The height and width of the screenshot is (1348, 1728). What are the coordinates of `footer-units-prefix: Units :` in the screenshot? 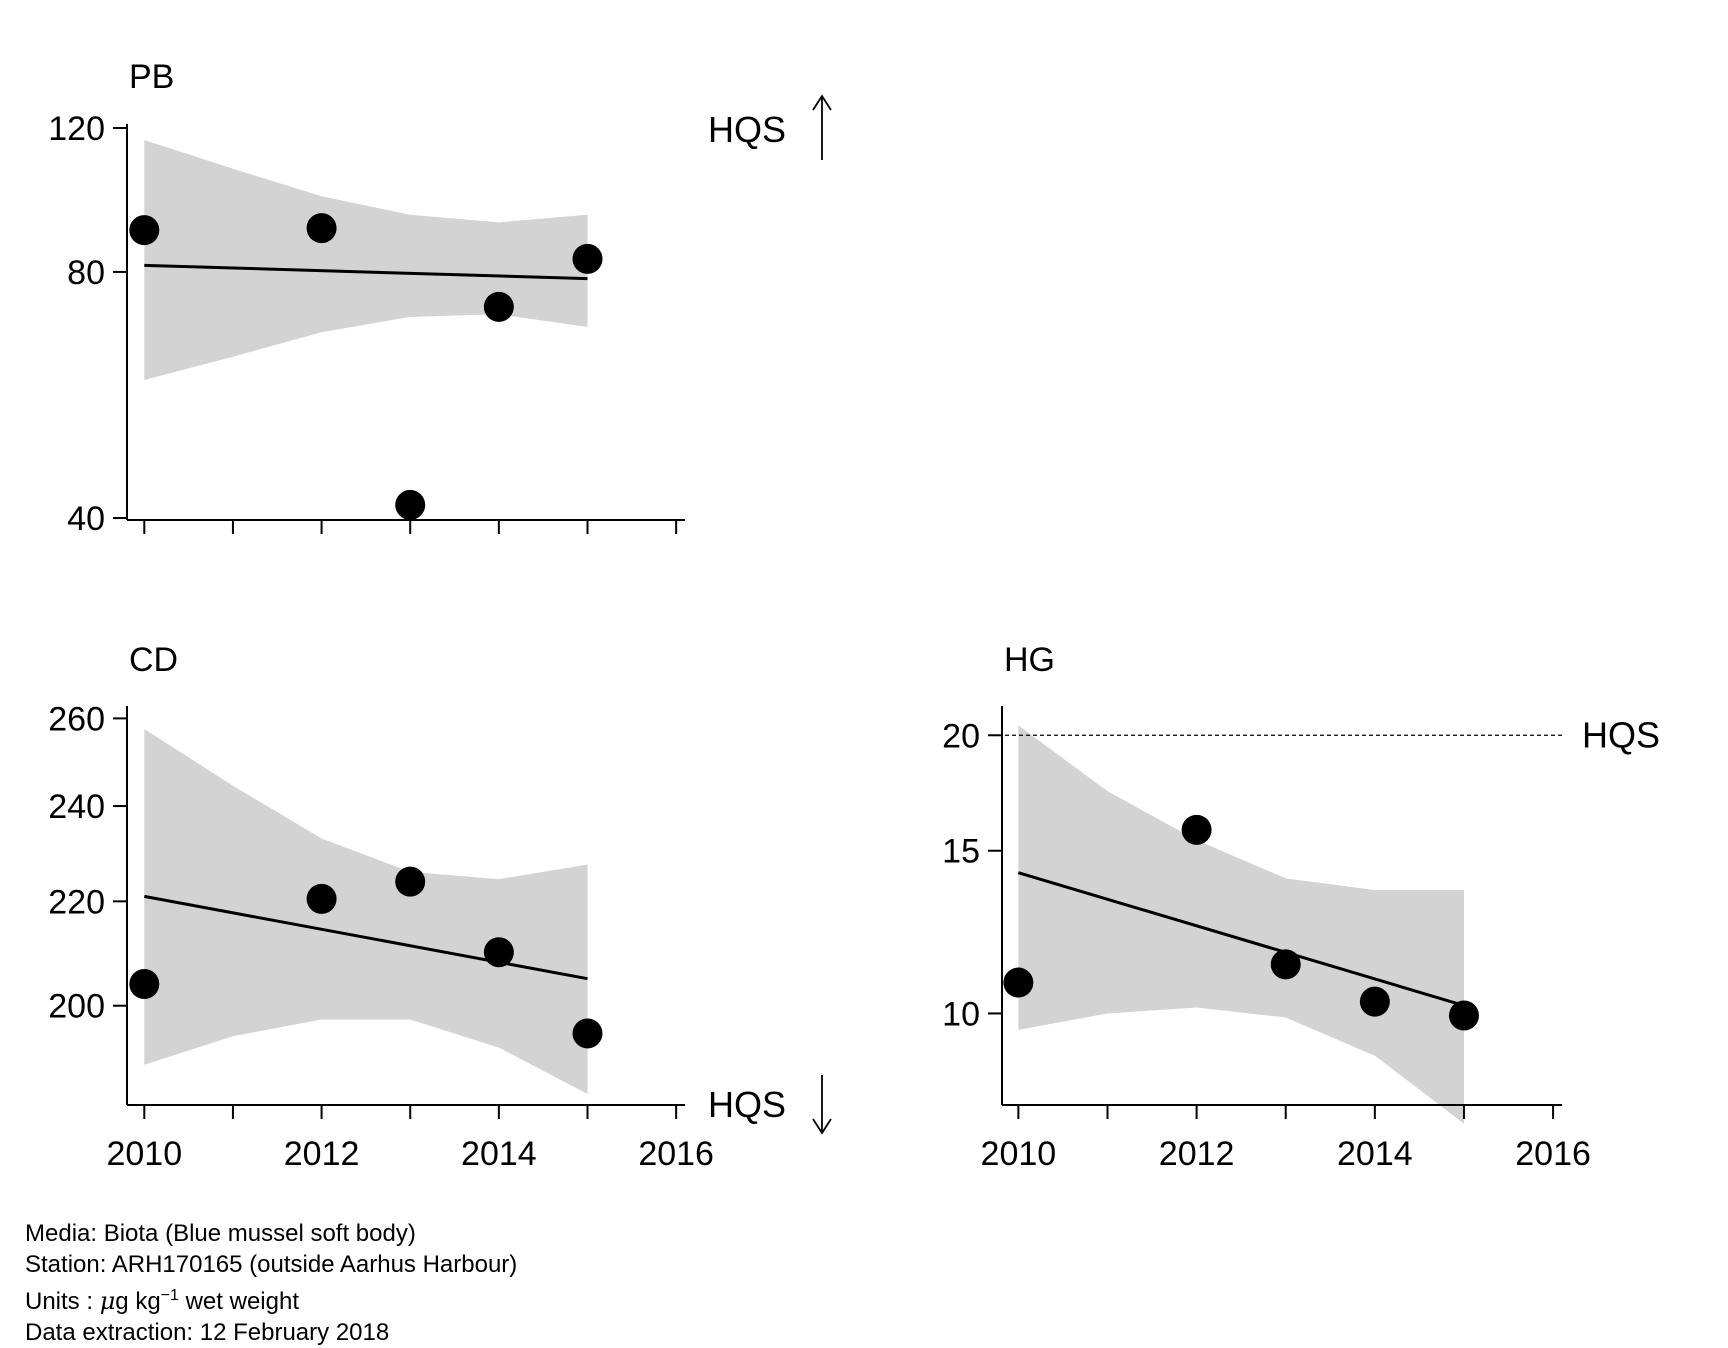 It's located at (62, 1301).